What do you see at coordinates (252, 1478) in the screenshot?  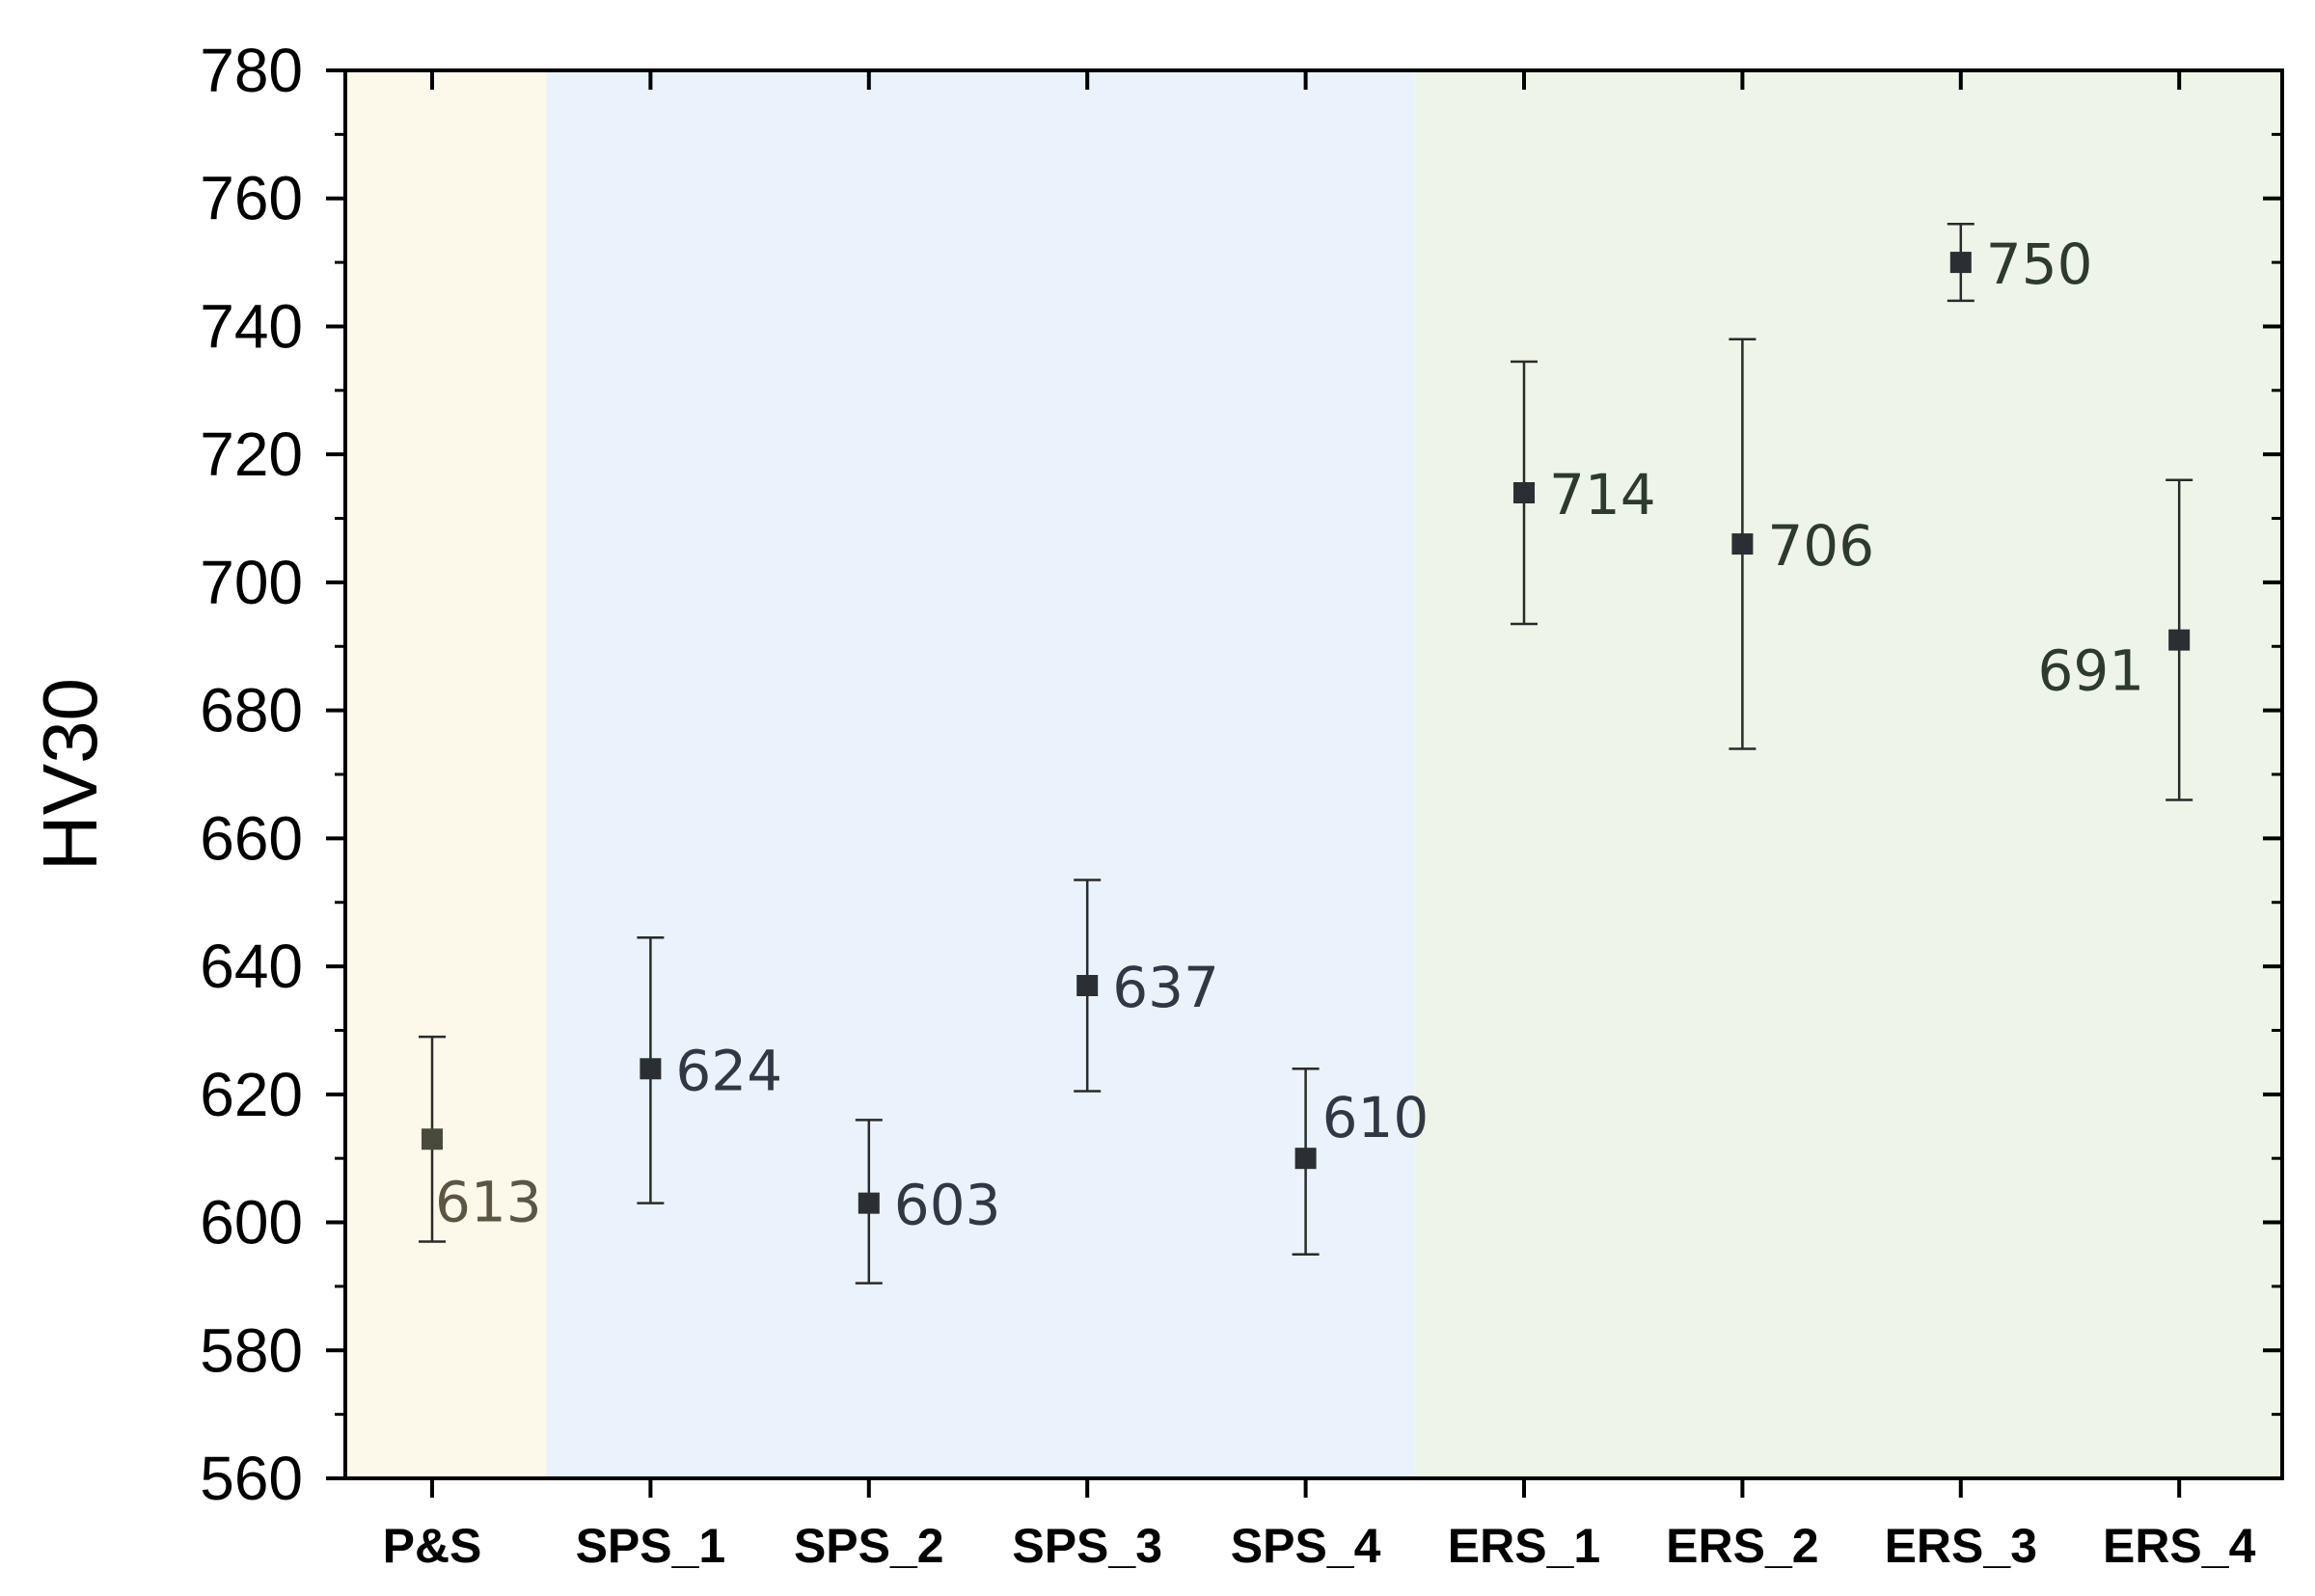 I see `y-tick-label: 560` at bounding box center [252, 1478].